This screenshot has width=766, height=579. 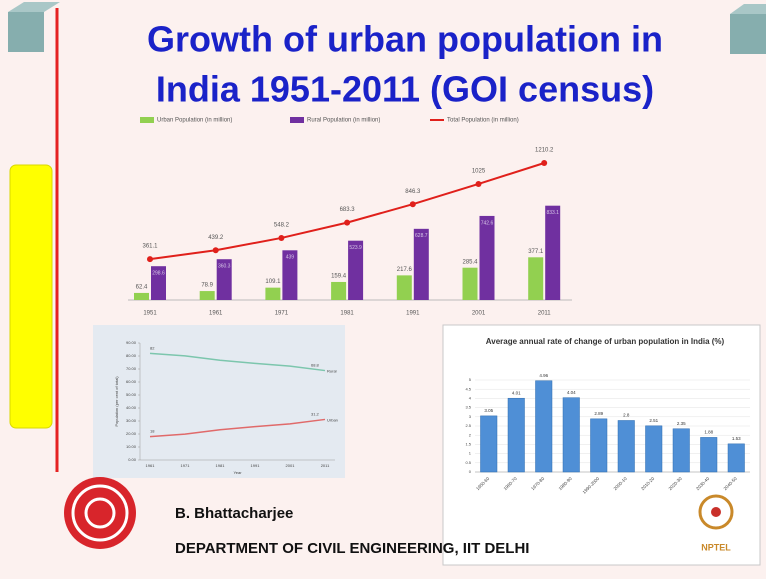 What do you see at coordinates (31, 296) in the screenshot?
I see `yellow-block` at bounding box center [31, 296].